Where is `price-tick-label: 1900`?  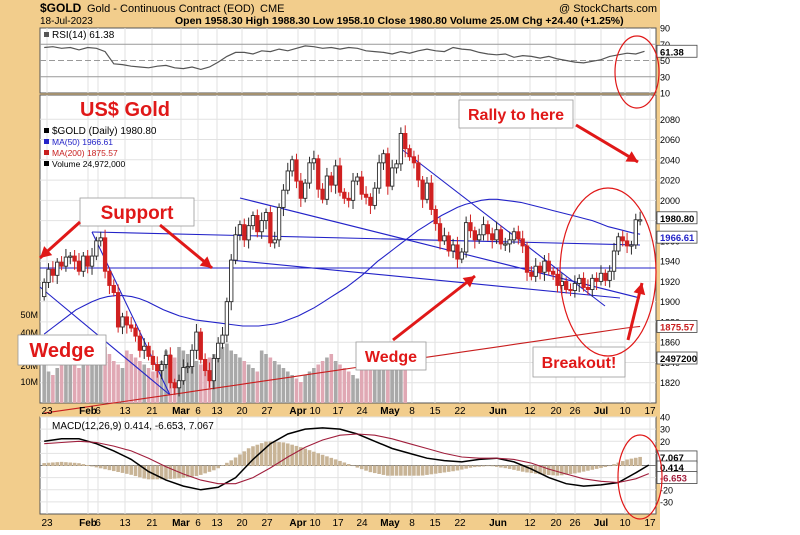
price-tick-label: 1900 is located at coordinates (670, 302).